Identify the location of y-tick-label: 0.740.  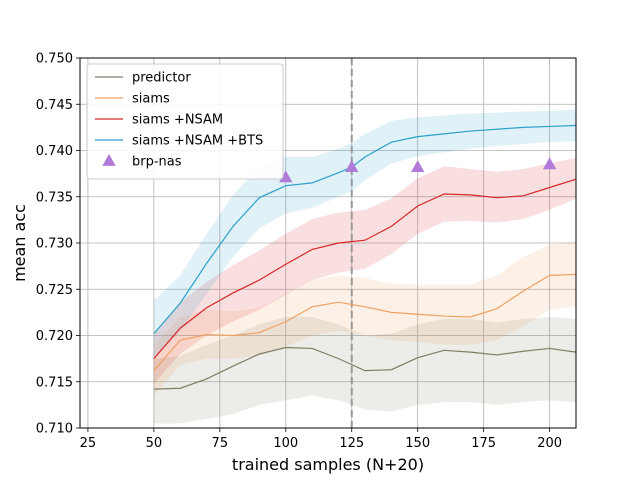
(54, 151).